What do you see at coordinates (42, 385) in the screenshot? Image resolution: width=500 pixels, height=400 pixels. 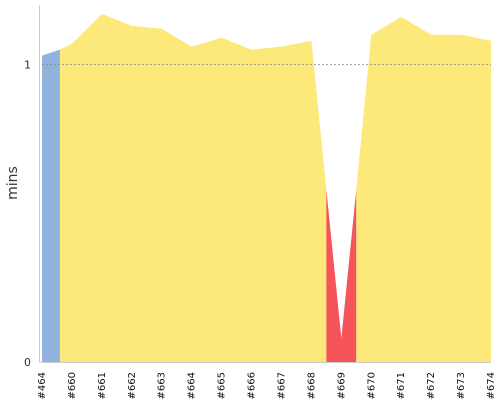 I see `x-tick-label: #464` at bounding box center [42, 385].